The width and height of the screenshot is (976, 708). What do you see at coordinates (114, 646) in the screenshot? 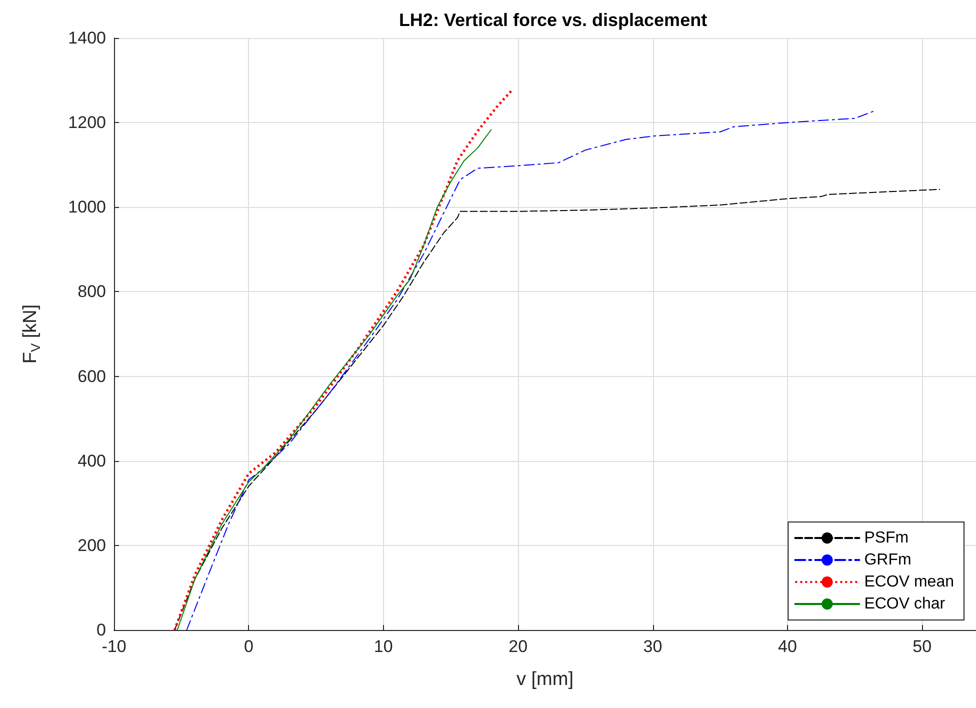
I see `x-tick-label: -10` at bounding box center [114, 646].